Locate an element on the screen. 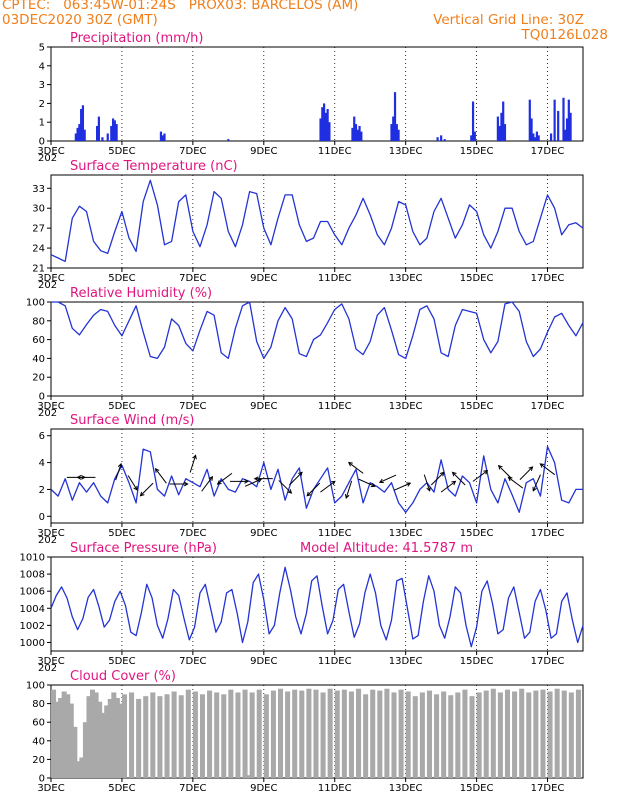  y-tick-label: 33 is located at coordinates (38, 189).